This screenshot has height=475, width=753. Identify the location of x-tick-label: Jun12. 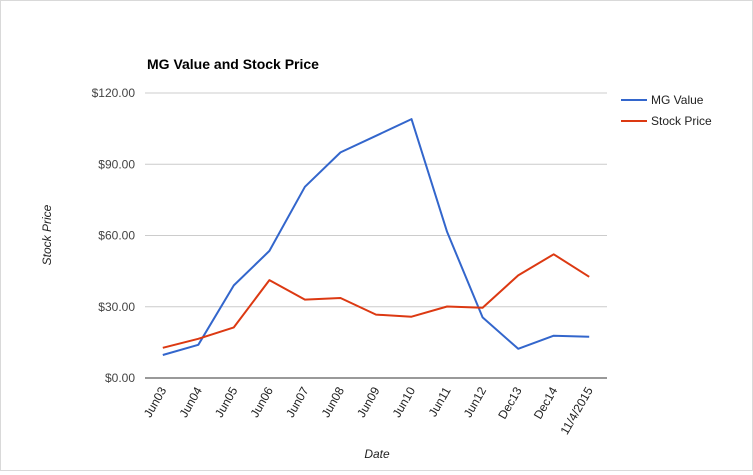
(475, 402).